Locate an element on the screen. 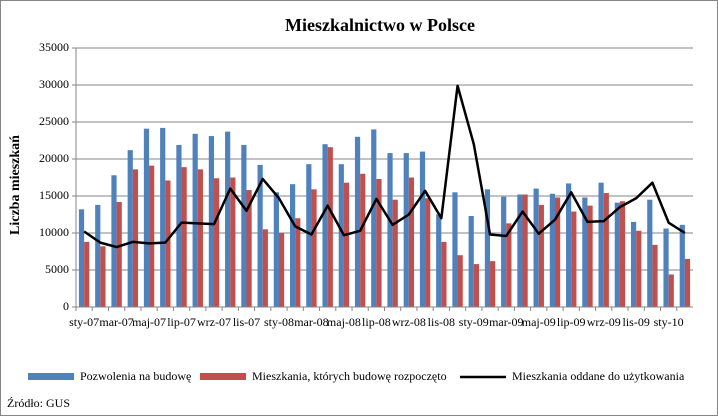  x-tick-label: mar-09 is located at coordinates (506, 322).